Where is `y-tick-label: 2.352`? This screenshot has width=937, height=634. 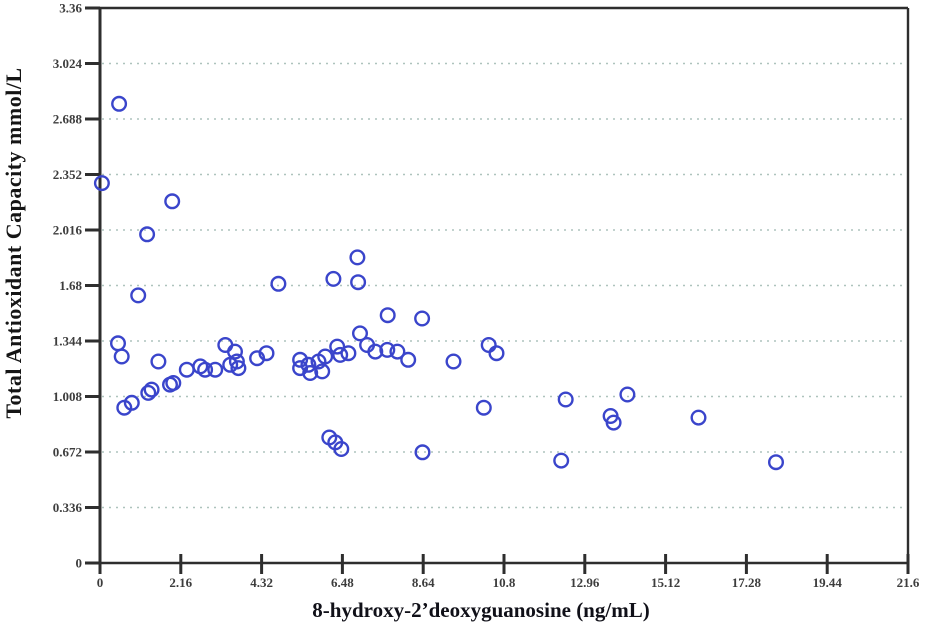
y-tick-label: 2.352 is located at coordinates (67, 174).